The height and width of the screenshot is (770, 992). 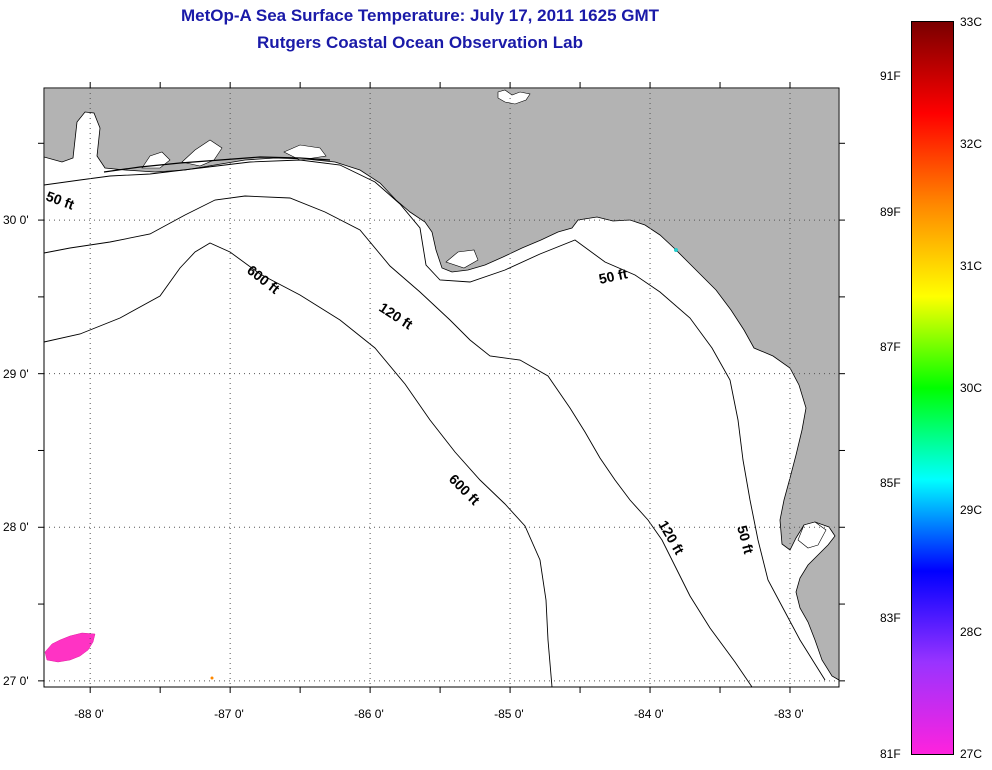 What do you see at coordinates (789, 714) in the screenshot?
I see `lon-tick-label: -83 0'` at bounding box center [789, 714].